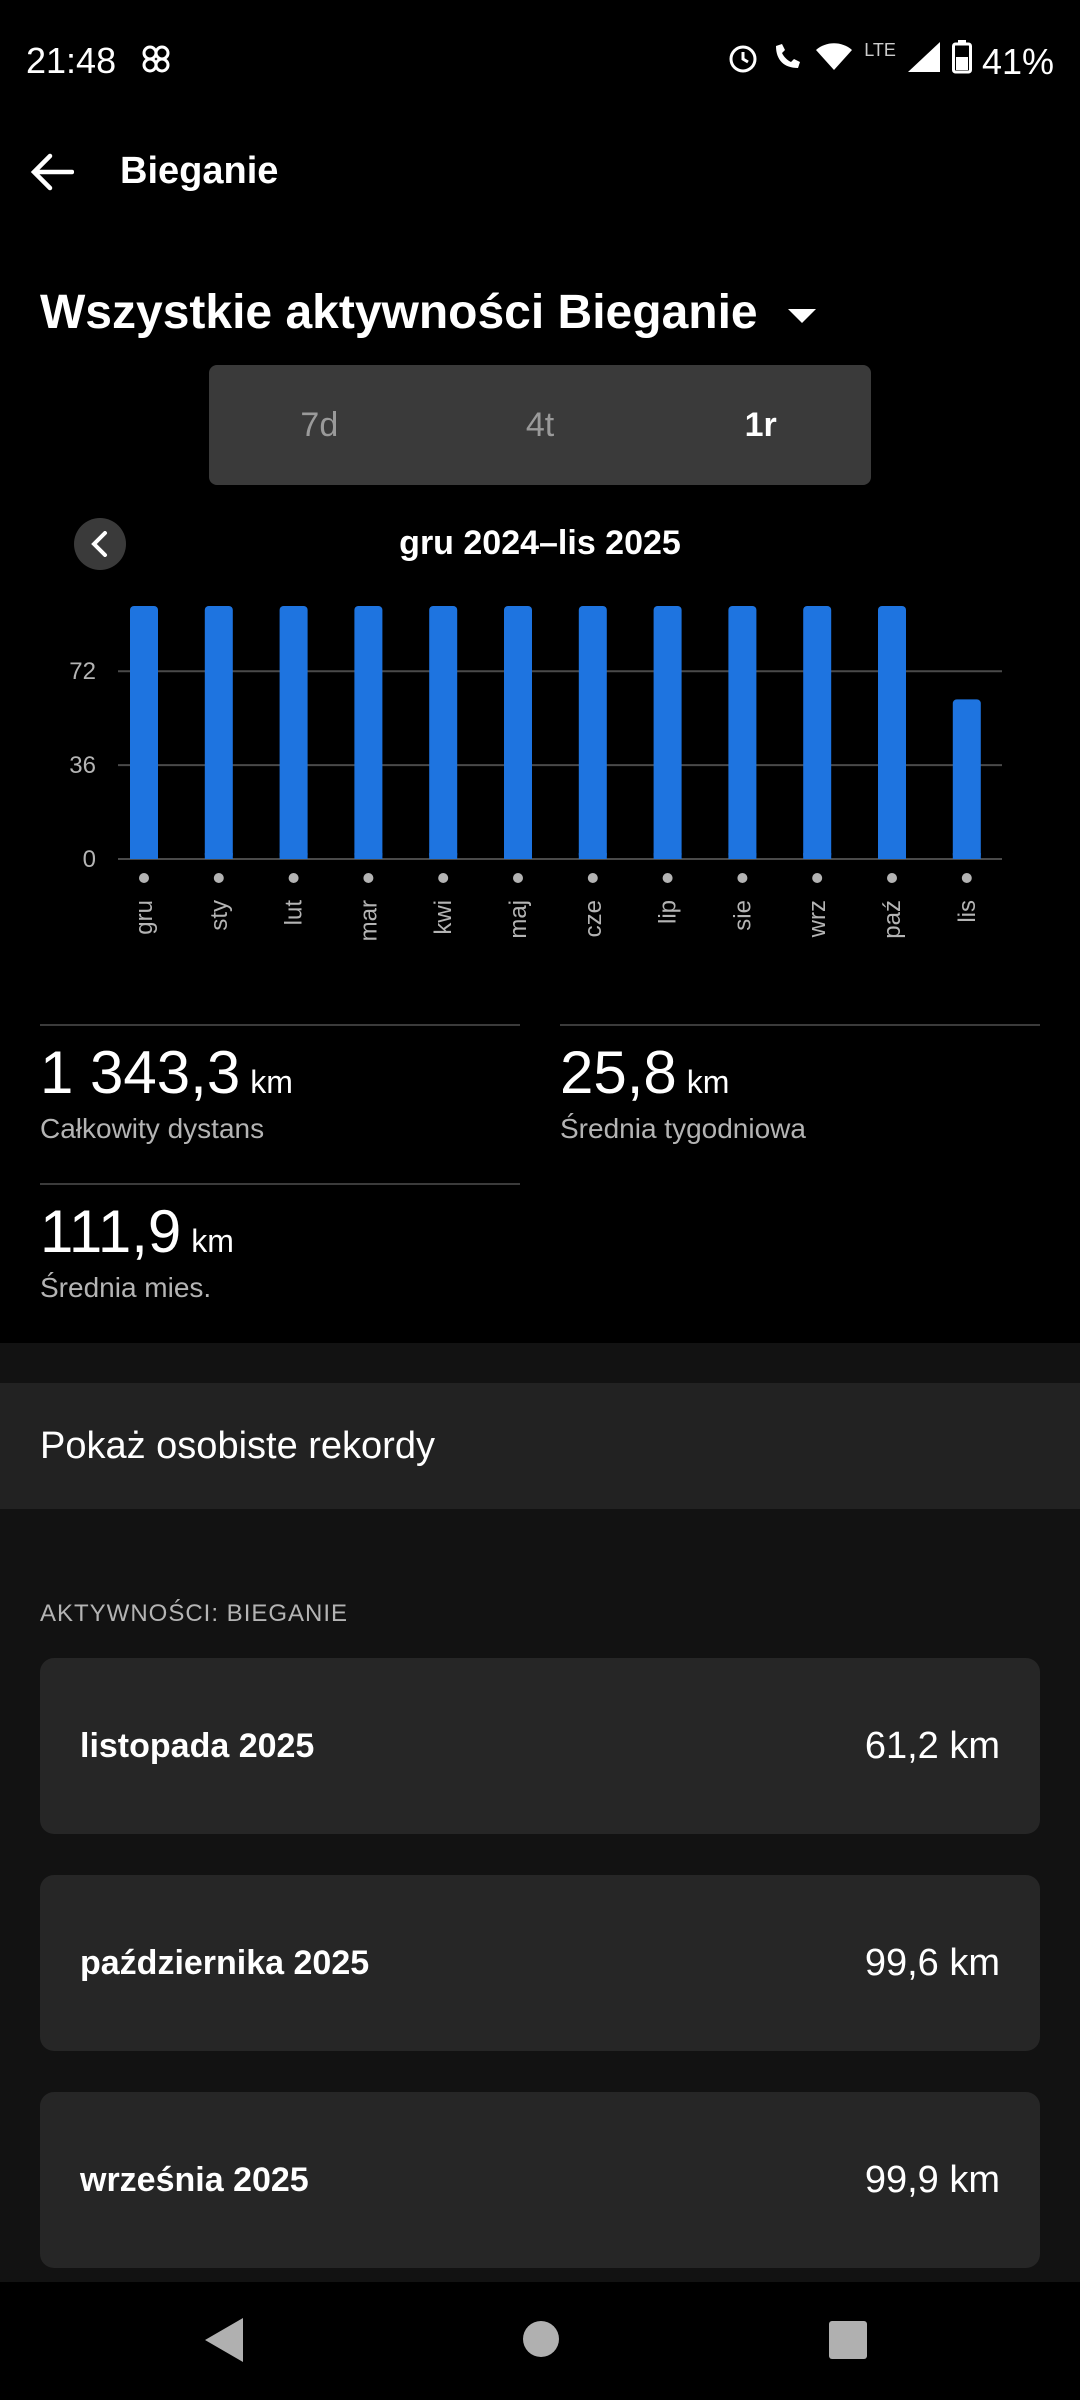 The image size is (1080, 2400). What do you see at coordinates (742, 915) in the screenshot?
I see `x-tick-label: sie` at bounding box center [742, 915].